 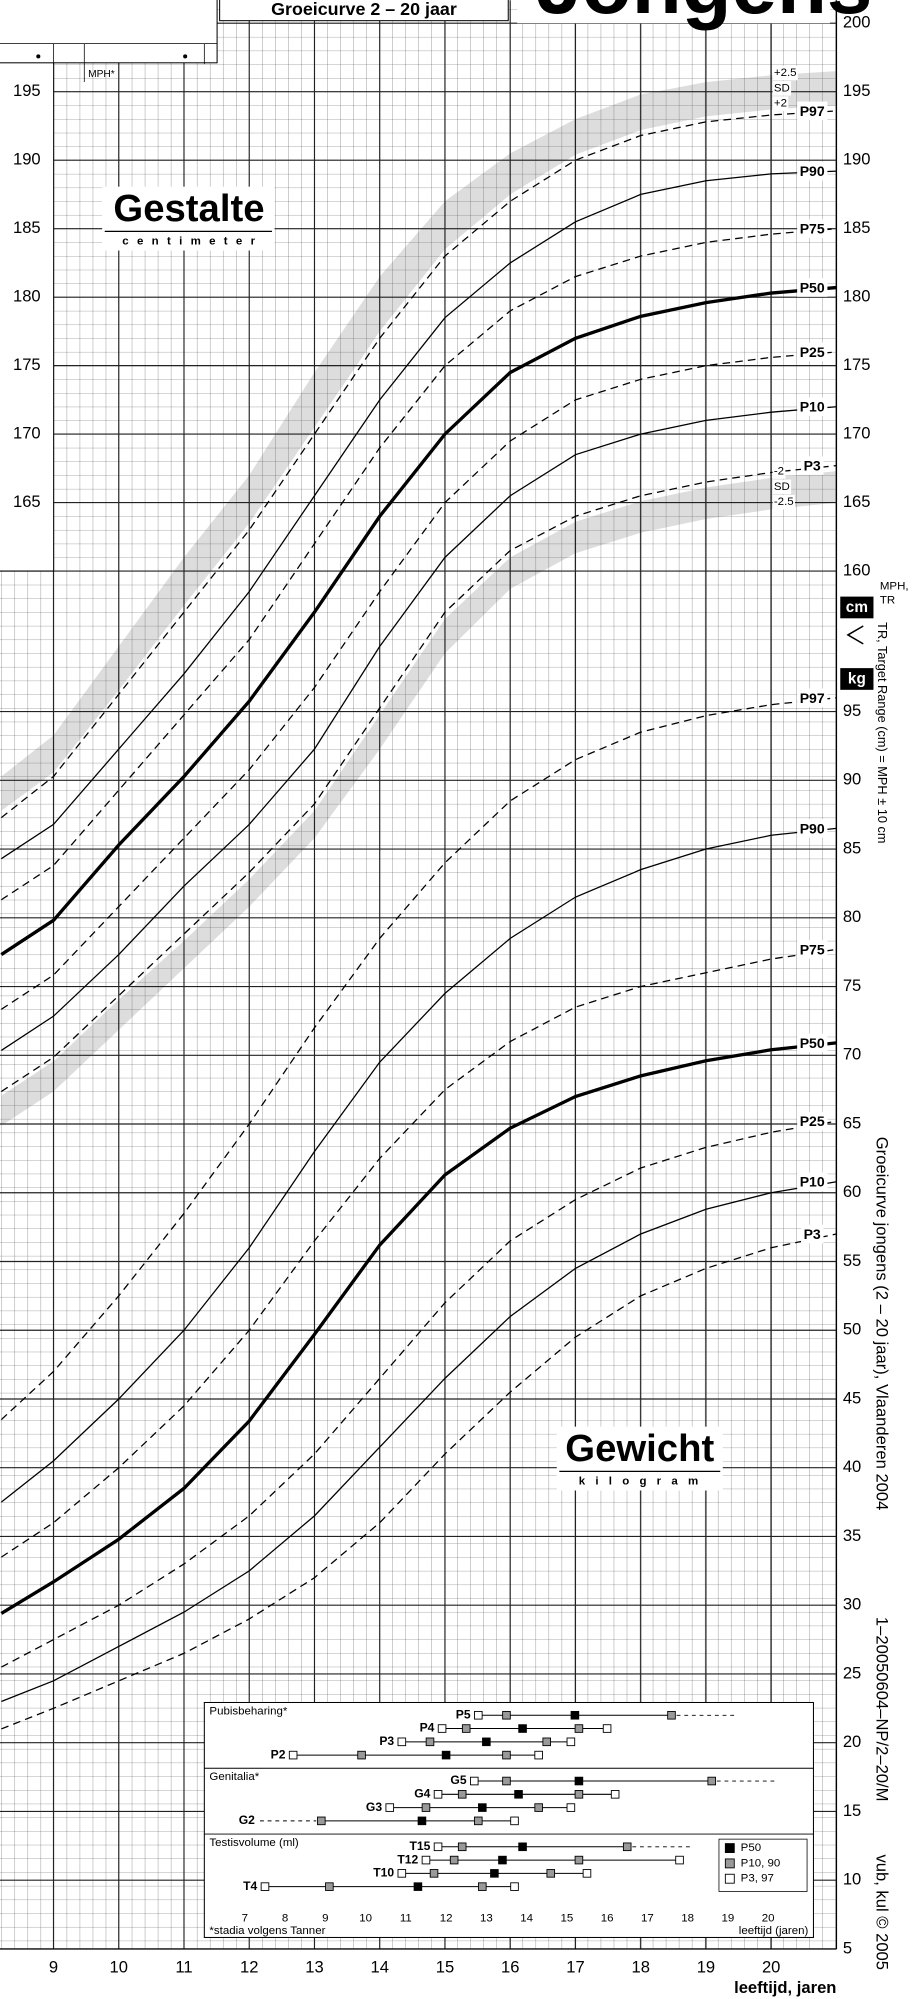 What do you see at coordinates (458, 1780) in the screenshot?
I see `stage-label: G5` at bounding box center [458, 1780].